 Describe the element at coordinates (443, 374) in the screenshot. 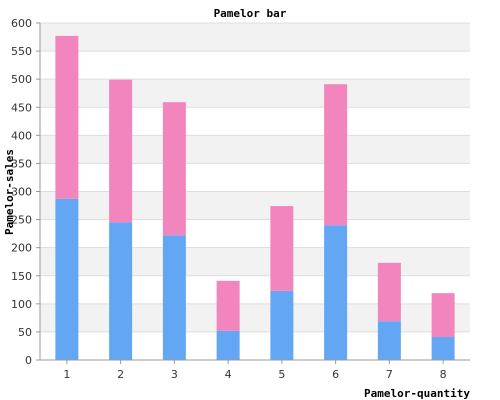

I see `x-tick-label: 8` at that location.